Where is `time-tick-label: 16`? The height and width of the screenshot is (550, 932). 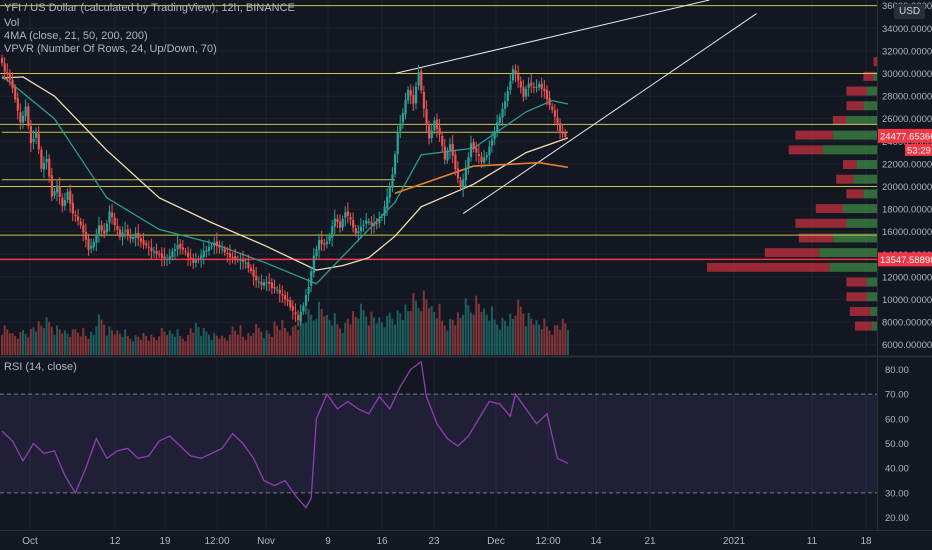
time-tick-label: 16 is located at coordinates (382, 541).